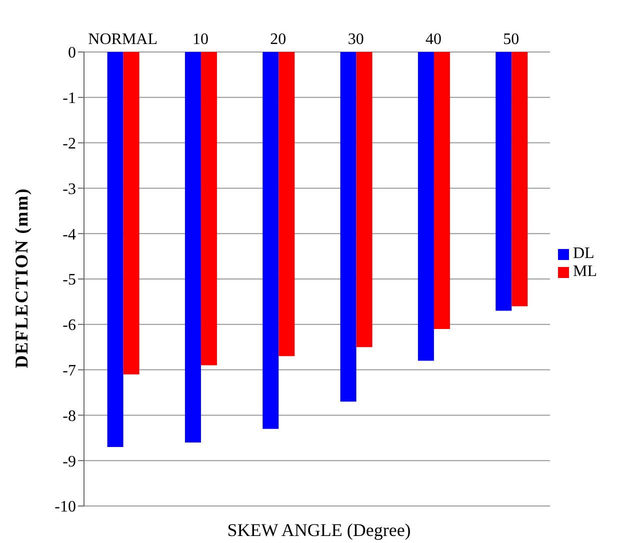 The width and height of the screenshot is (617, 543). Describe the element at coordinates (511, 39) in the screenshot. I see `x-tick-label: 50` at that location.